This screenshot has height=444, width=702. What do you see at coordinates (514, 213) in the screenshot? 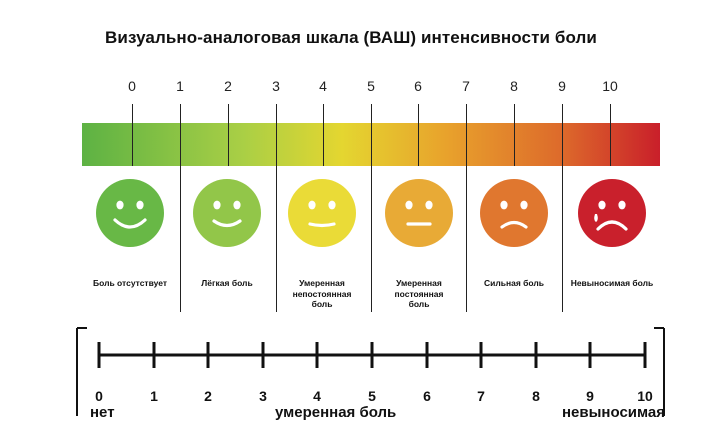
I see `sad-face-icon` at bounding box center [514, 213].